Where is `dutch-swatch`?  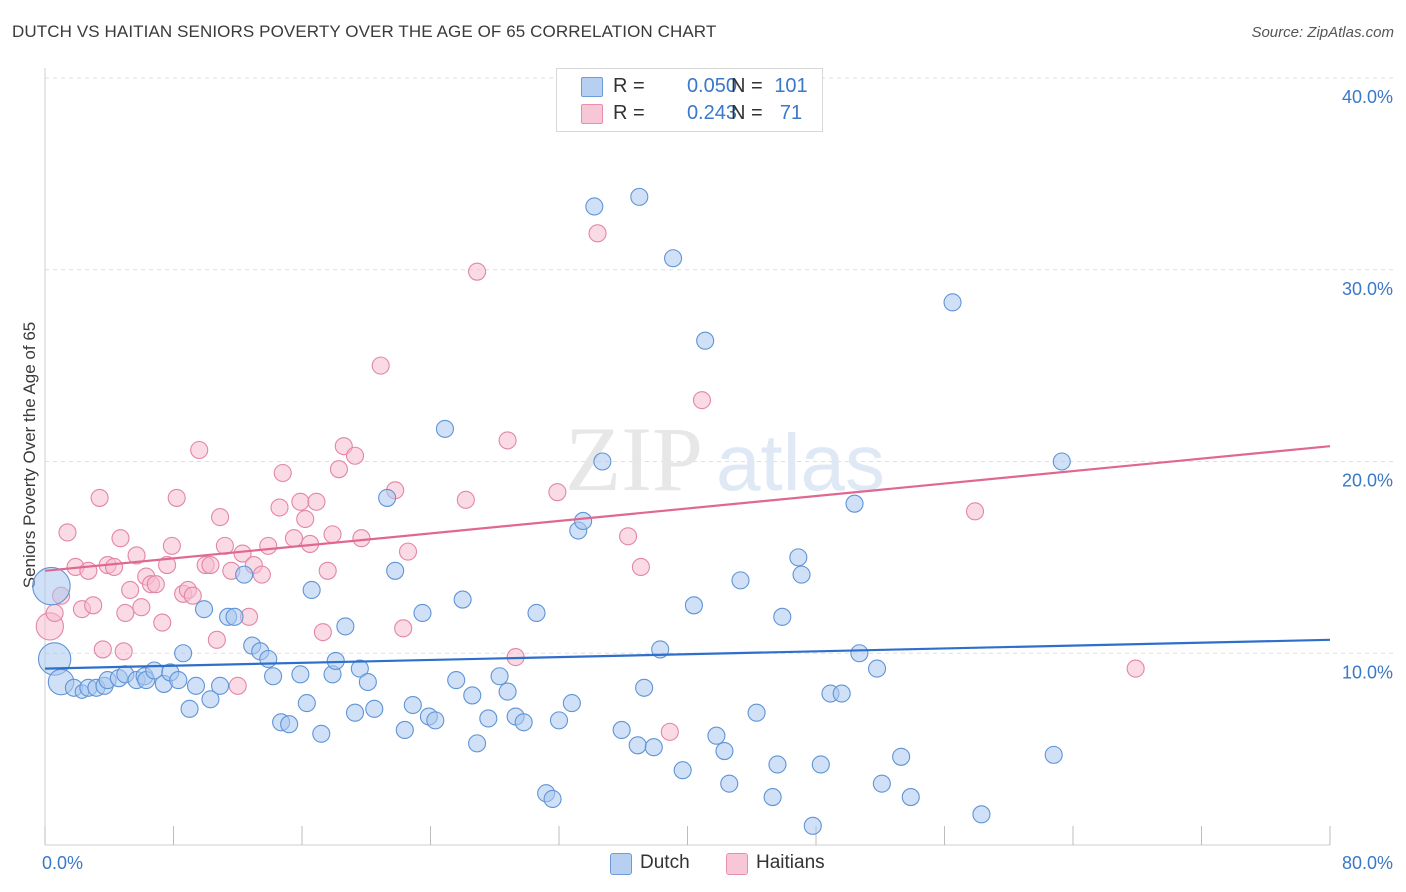 dutch-swatch is located at coordinates (592, 87).